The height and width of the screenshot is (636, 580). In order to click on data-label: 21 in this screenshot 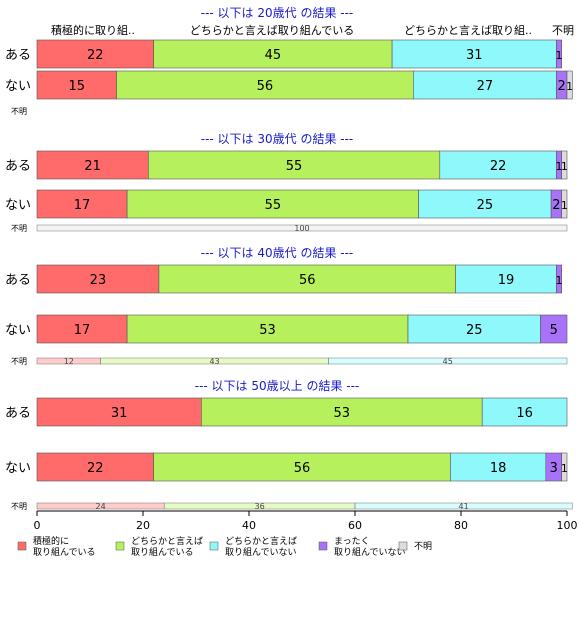, I will do `click(92, 166)`.